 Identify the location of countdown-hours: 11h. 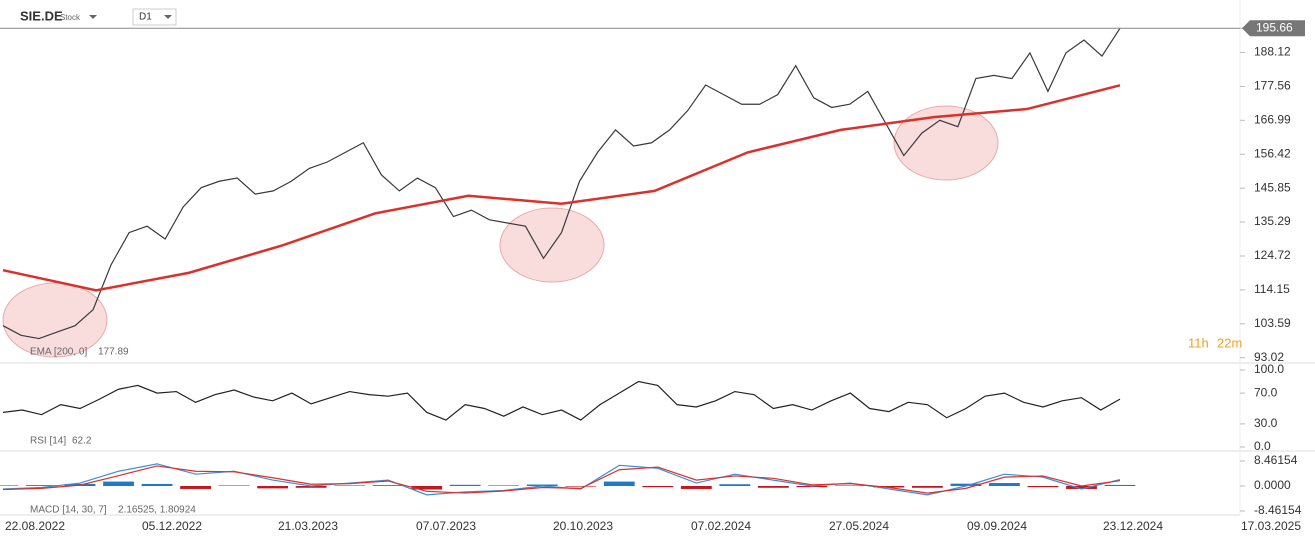
(1198, 342).